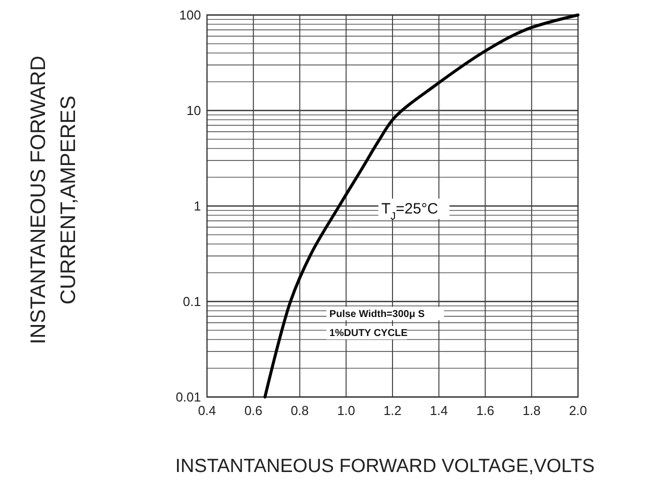 This screenshot has width=655, height=486. Describe the element at coordinates (191, 302) in the screenshot. I see `y-tick-label: 0.1` at that location.